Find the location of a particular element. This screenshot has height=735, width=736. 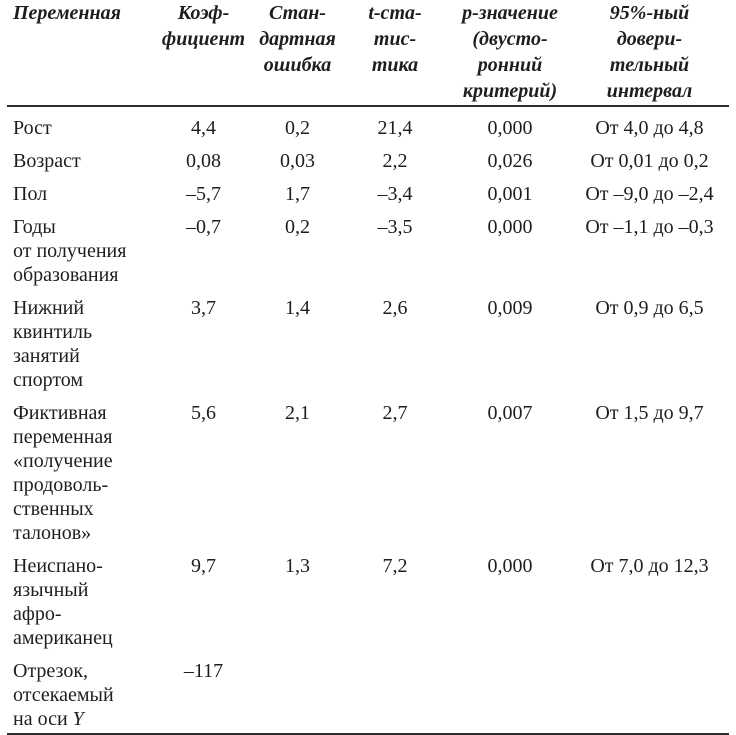

cell-variable: Отрезок, отсекаемый на оси Y is located at coordinates (79, 690).